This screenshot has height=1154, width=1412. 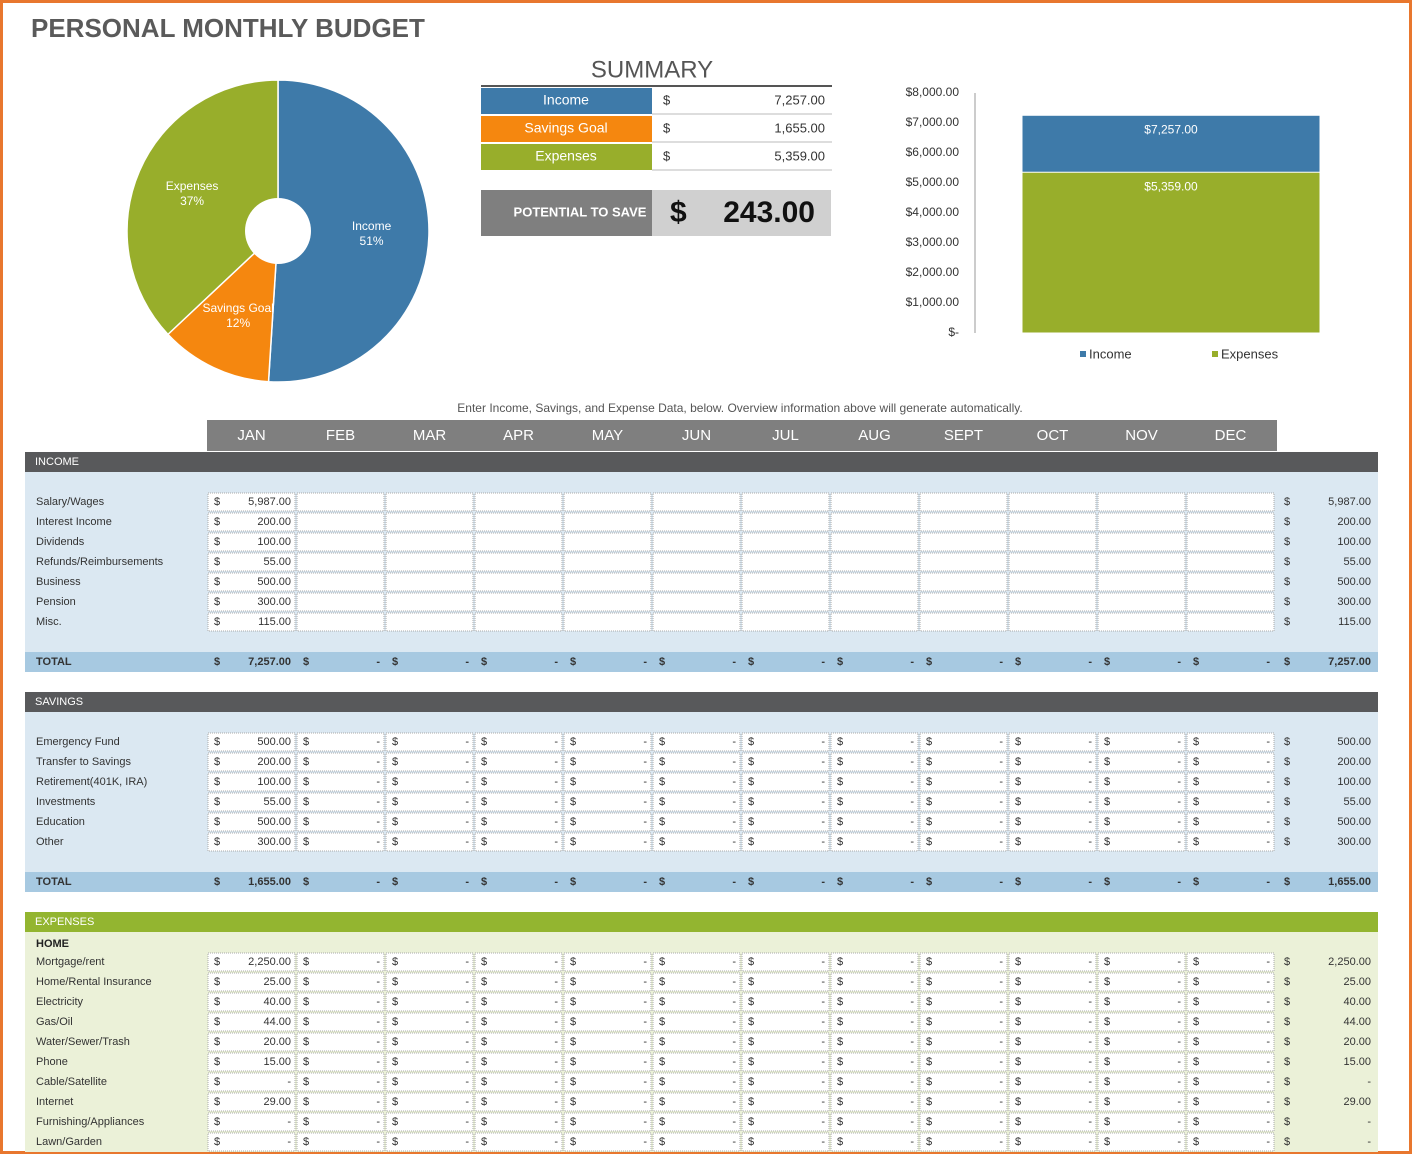 What do you see at coordinates (372, 241) in the screenshot?
I see `pie-value-label: 51%` at bounding box center [372, 241].